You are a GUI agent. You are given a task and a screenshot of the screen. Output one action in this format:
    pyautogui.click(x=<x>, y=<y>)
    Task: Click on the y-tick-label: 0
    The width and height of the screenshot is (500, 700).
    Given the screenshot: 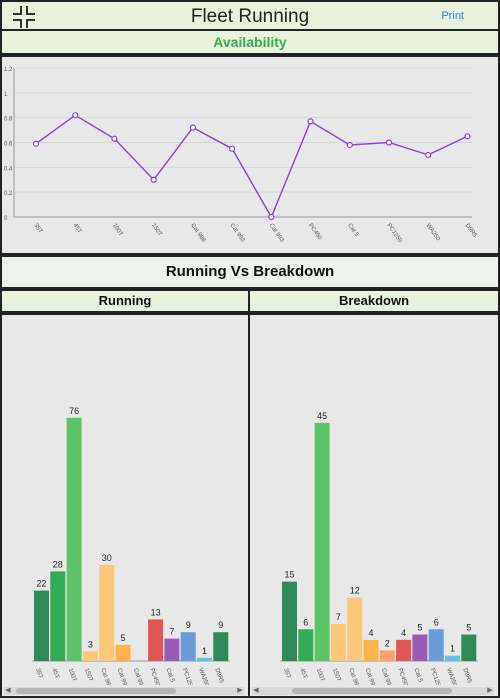 What is the action you would take?
    pyautogui.click(x=6, y=219)
    